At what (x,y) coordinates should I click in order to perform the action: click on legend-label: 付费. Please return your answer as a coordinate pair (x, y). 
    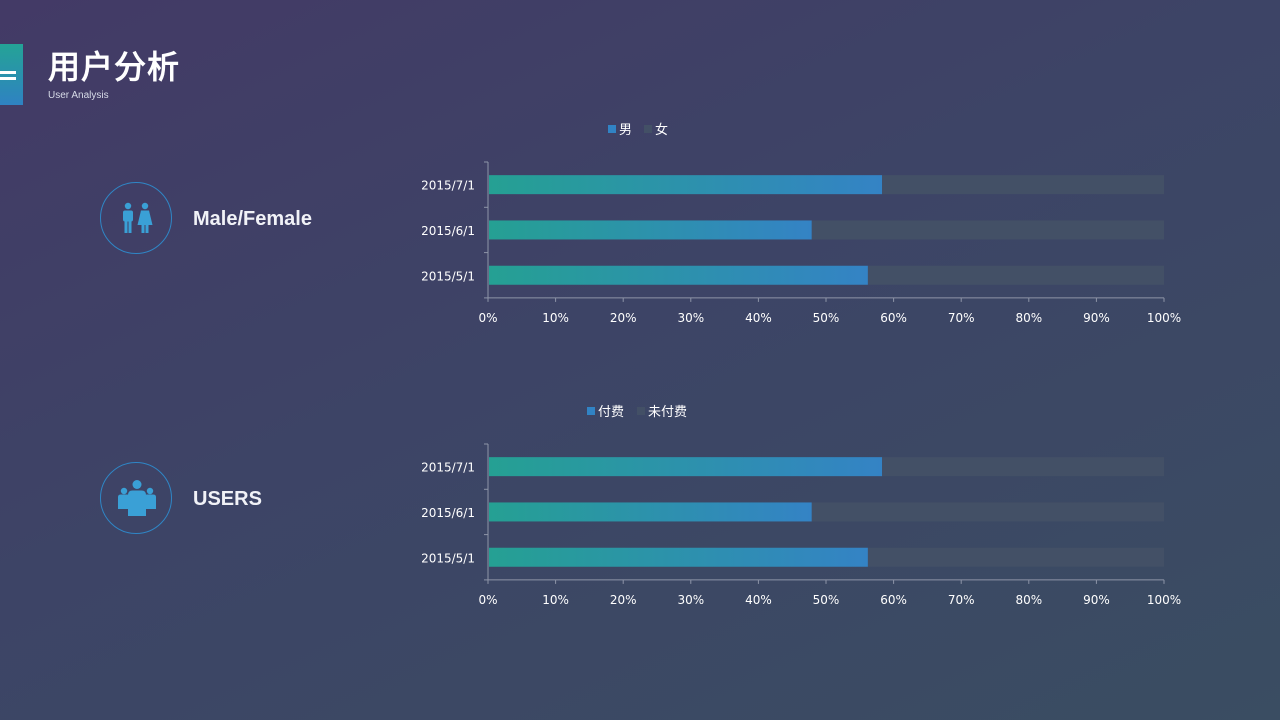
    Looking at the image, I should click on (611, 412).